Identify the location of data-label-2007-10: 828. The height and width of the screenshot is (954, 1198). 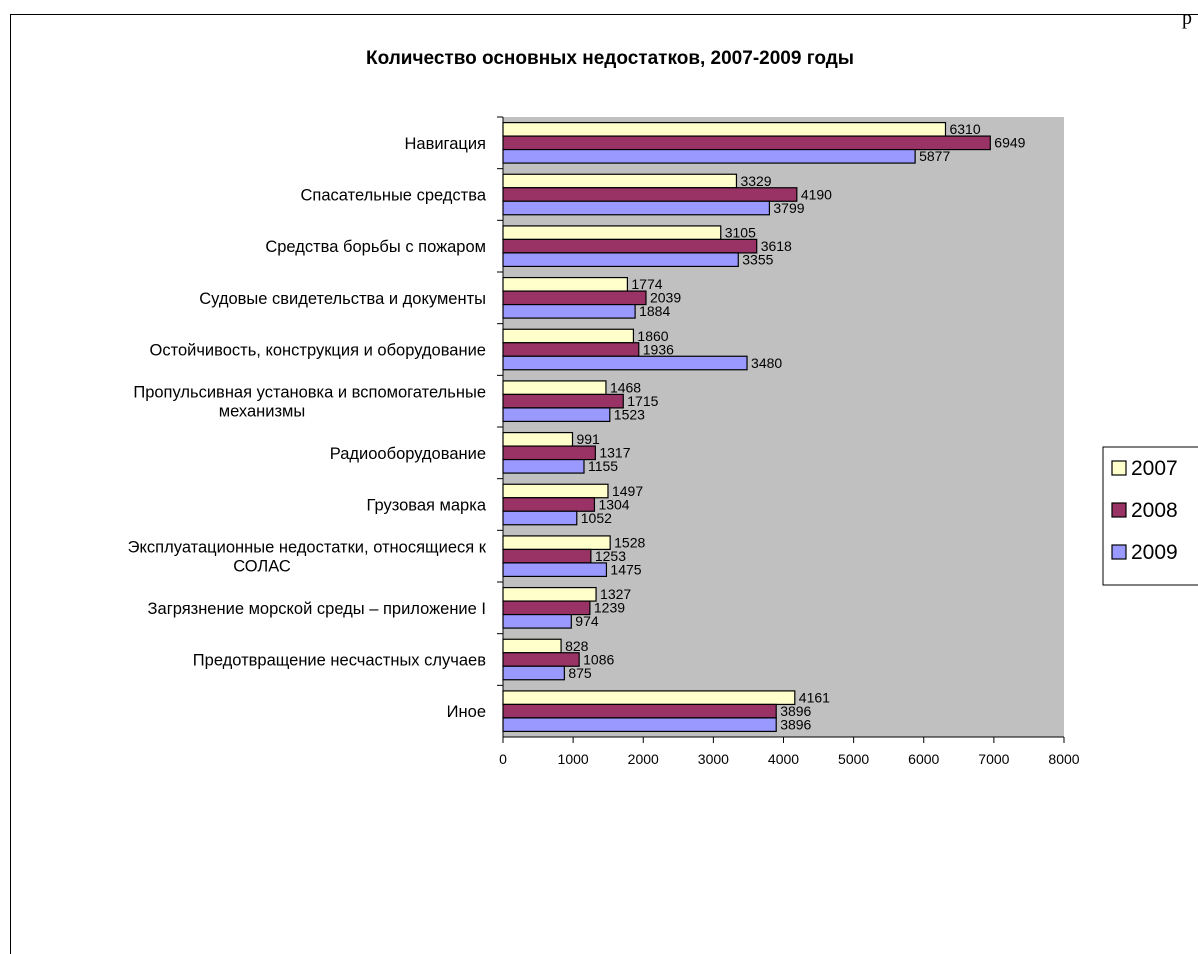
(577, 646).